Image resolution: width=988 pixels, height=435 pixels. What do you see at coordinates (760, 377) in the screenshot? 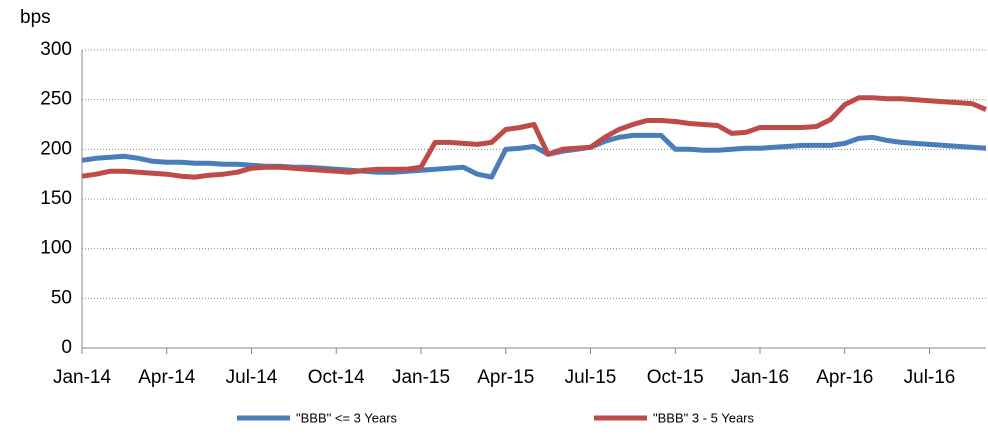
I see `x-tick-label: Jan-16` at bounding box center [760, 377].